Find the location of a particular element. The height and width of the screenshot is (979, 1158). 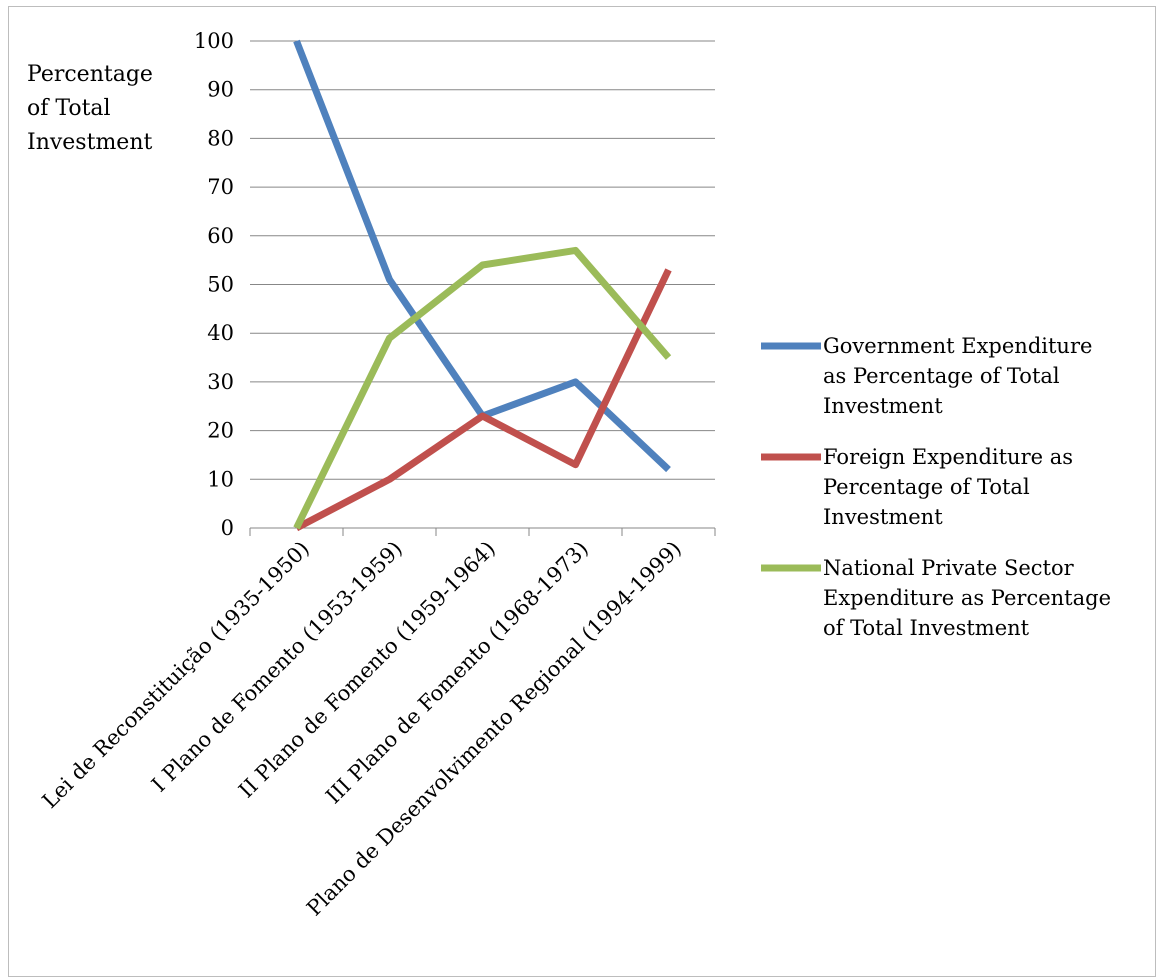

y-tick-label: 70 is located at coordinates (220, 187).